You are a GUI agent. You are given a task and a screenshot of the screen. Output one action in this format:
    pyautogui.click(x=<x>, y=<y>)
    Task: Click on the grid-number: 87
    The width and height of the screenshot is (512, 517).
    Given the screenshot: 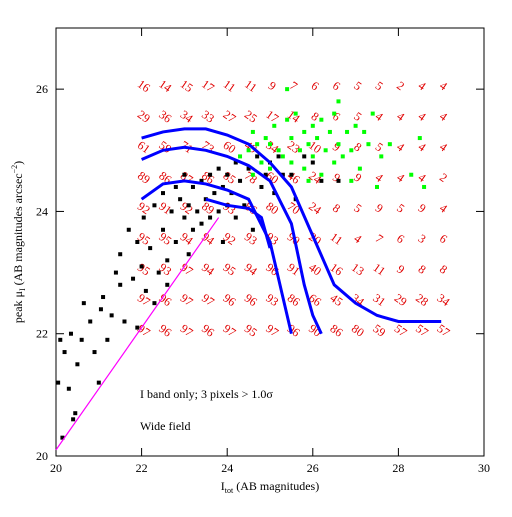 What is the action you would take?
    pyautogui.click(x=187, y=177)
    